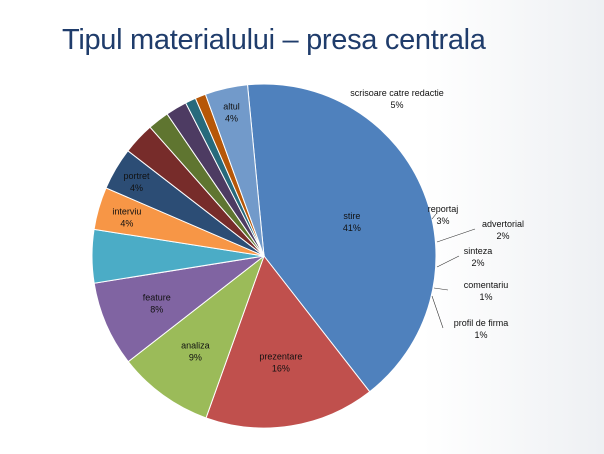 Image resolution: width=604 pixels, height=454 pixels. What do you see at coordinates (456, 235) in the screenshot?
I see `leader-line-advertorial` at bounding box center [456, 235].